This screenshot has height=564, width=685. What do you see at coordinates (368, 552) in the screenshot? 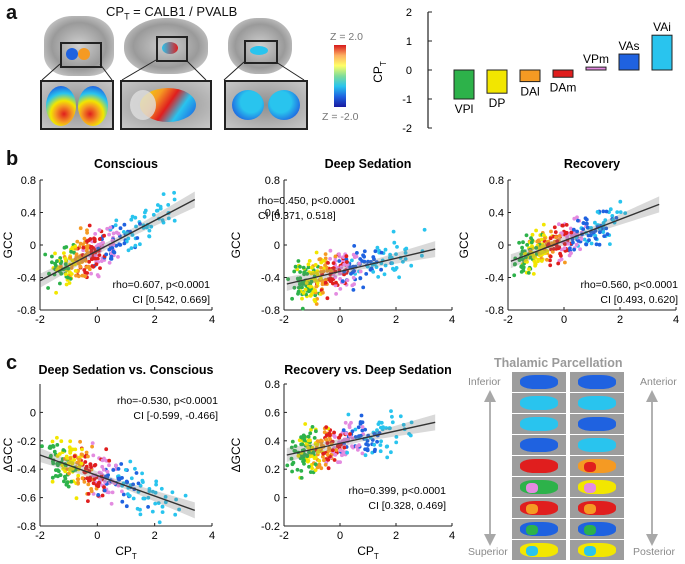
I see `x-axis-label: CPT` at bounding box center [368, 552].